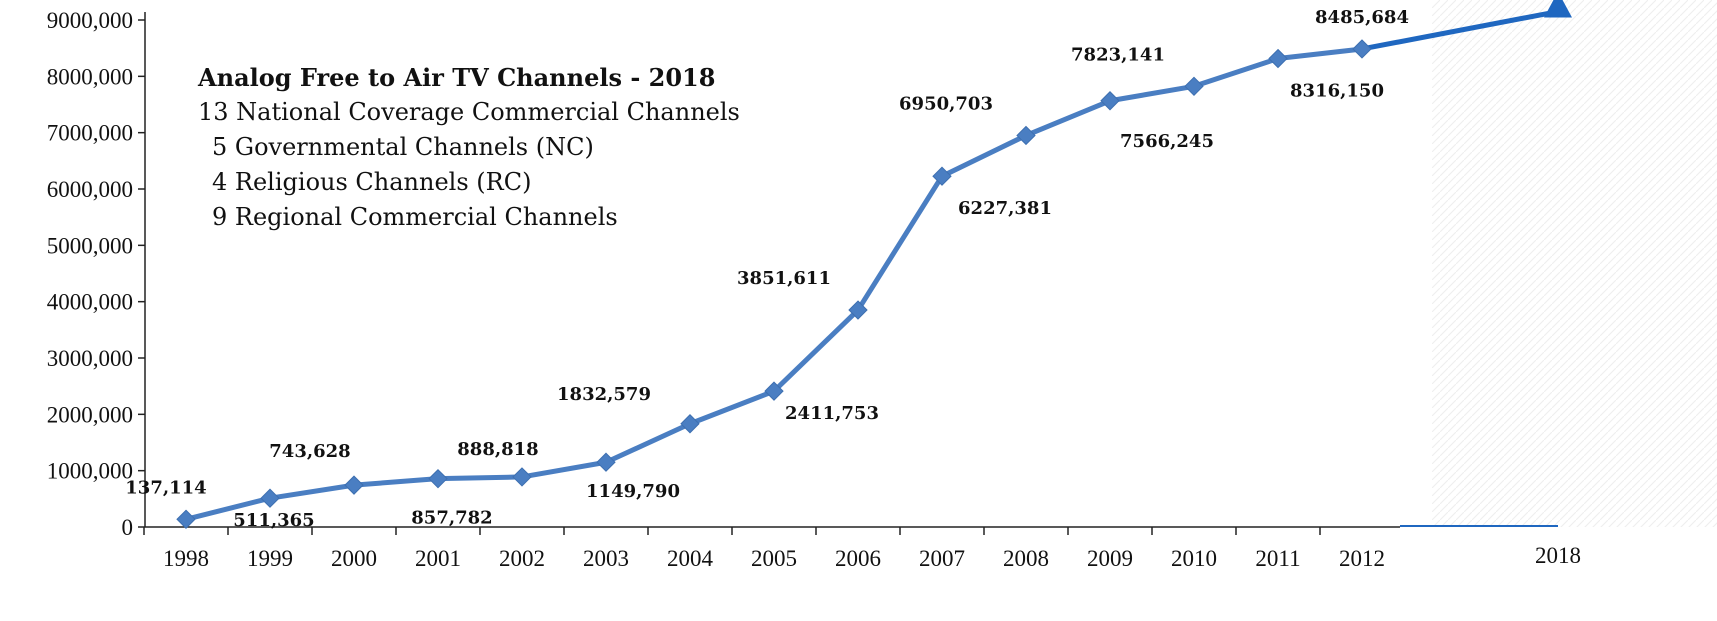  Describe the element at coordinates (774, 558) in the screenshot. I see `x-tick-label: 2005` at that location.